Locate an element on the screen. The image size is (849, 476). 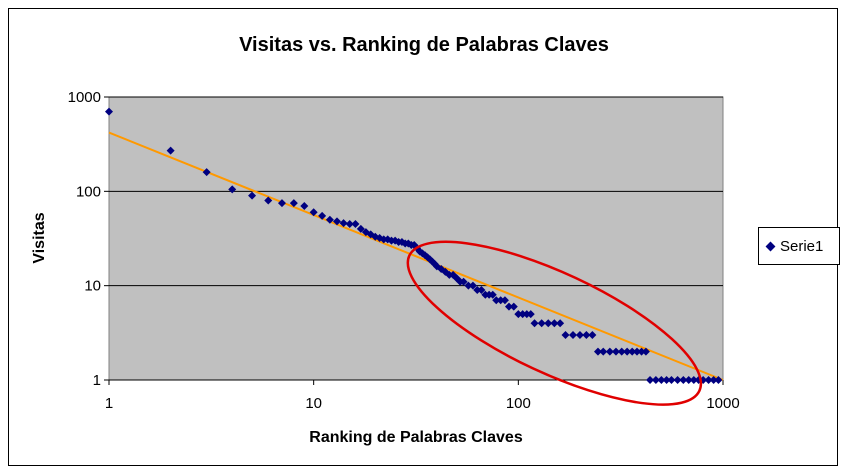
y-tick-label-2: 100 is located at coordinates (88, 191).